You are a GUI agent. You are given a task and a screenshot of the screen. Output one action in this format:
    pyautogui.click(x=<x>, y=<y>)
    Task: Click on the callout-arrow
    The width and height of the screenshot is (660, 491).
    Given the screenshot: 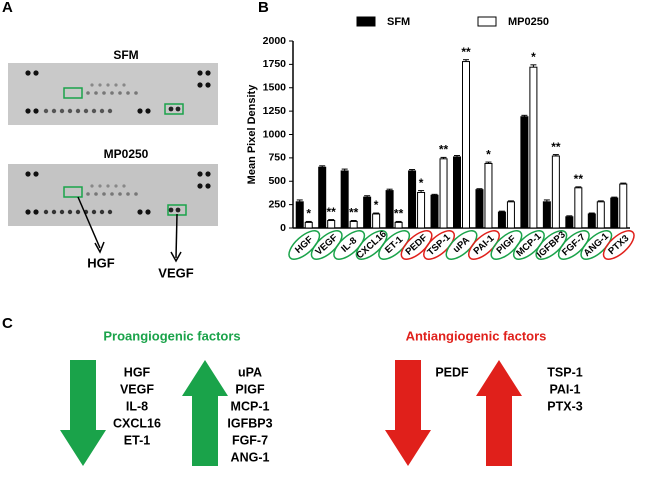 What is the action you would take?
    pyautogui.click(x=176, y=236)
    